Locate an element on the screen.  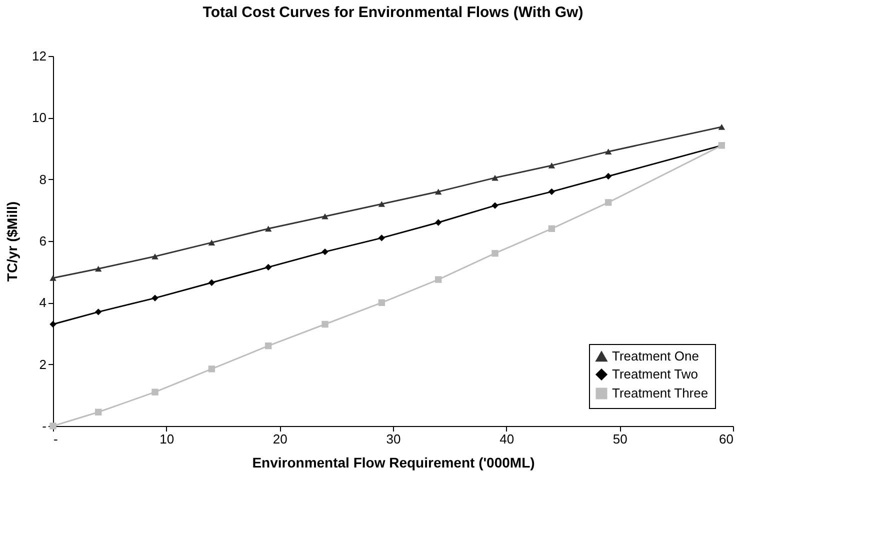
y-tick-label: - is located at coordinates (44, 426).